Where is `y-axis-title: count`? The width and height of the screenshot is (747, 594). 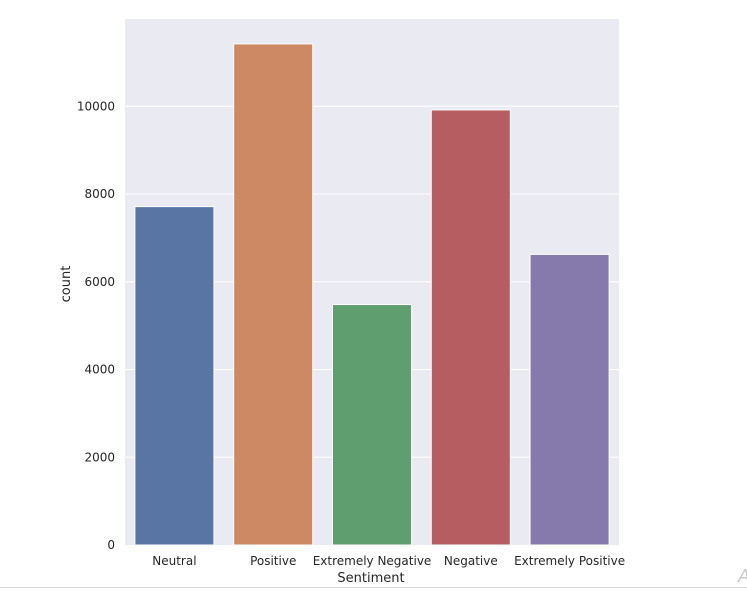
y-axis-title: count is located at coordinates (66, 284).